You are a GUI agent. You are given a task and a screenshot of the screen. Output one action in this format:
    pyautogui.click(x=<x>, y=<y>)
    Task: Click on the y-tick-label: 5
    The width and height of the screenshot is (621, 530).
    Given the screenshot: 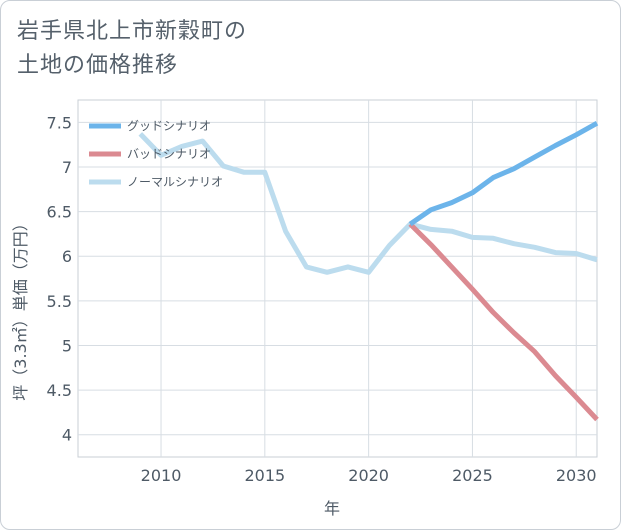 What is the action you would take?
    pyautogui.click(x=67, y=345)
    